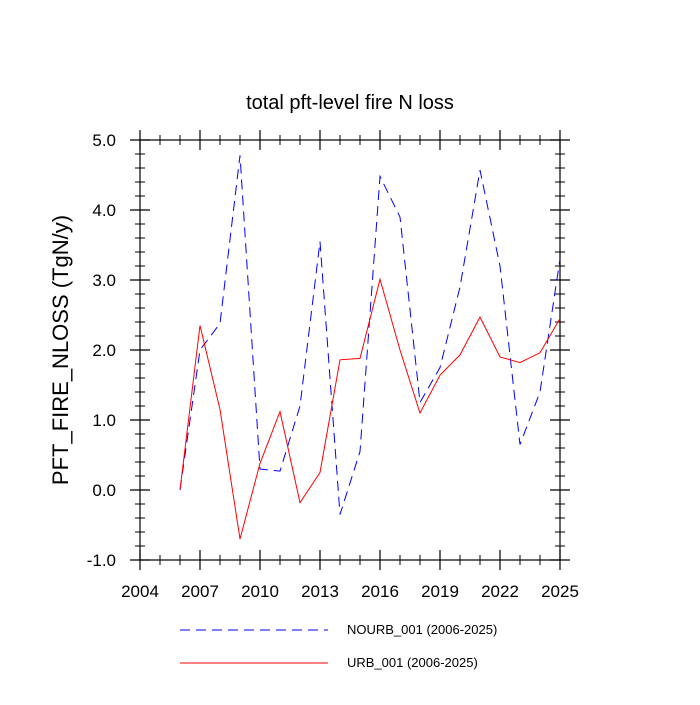  Describe the element at coordinates (412, 662) in the screenshot. I see `legend-label: URB_001 (2006-2025)` at that location.